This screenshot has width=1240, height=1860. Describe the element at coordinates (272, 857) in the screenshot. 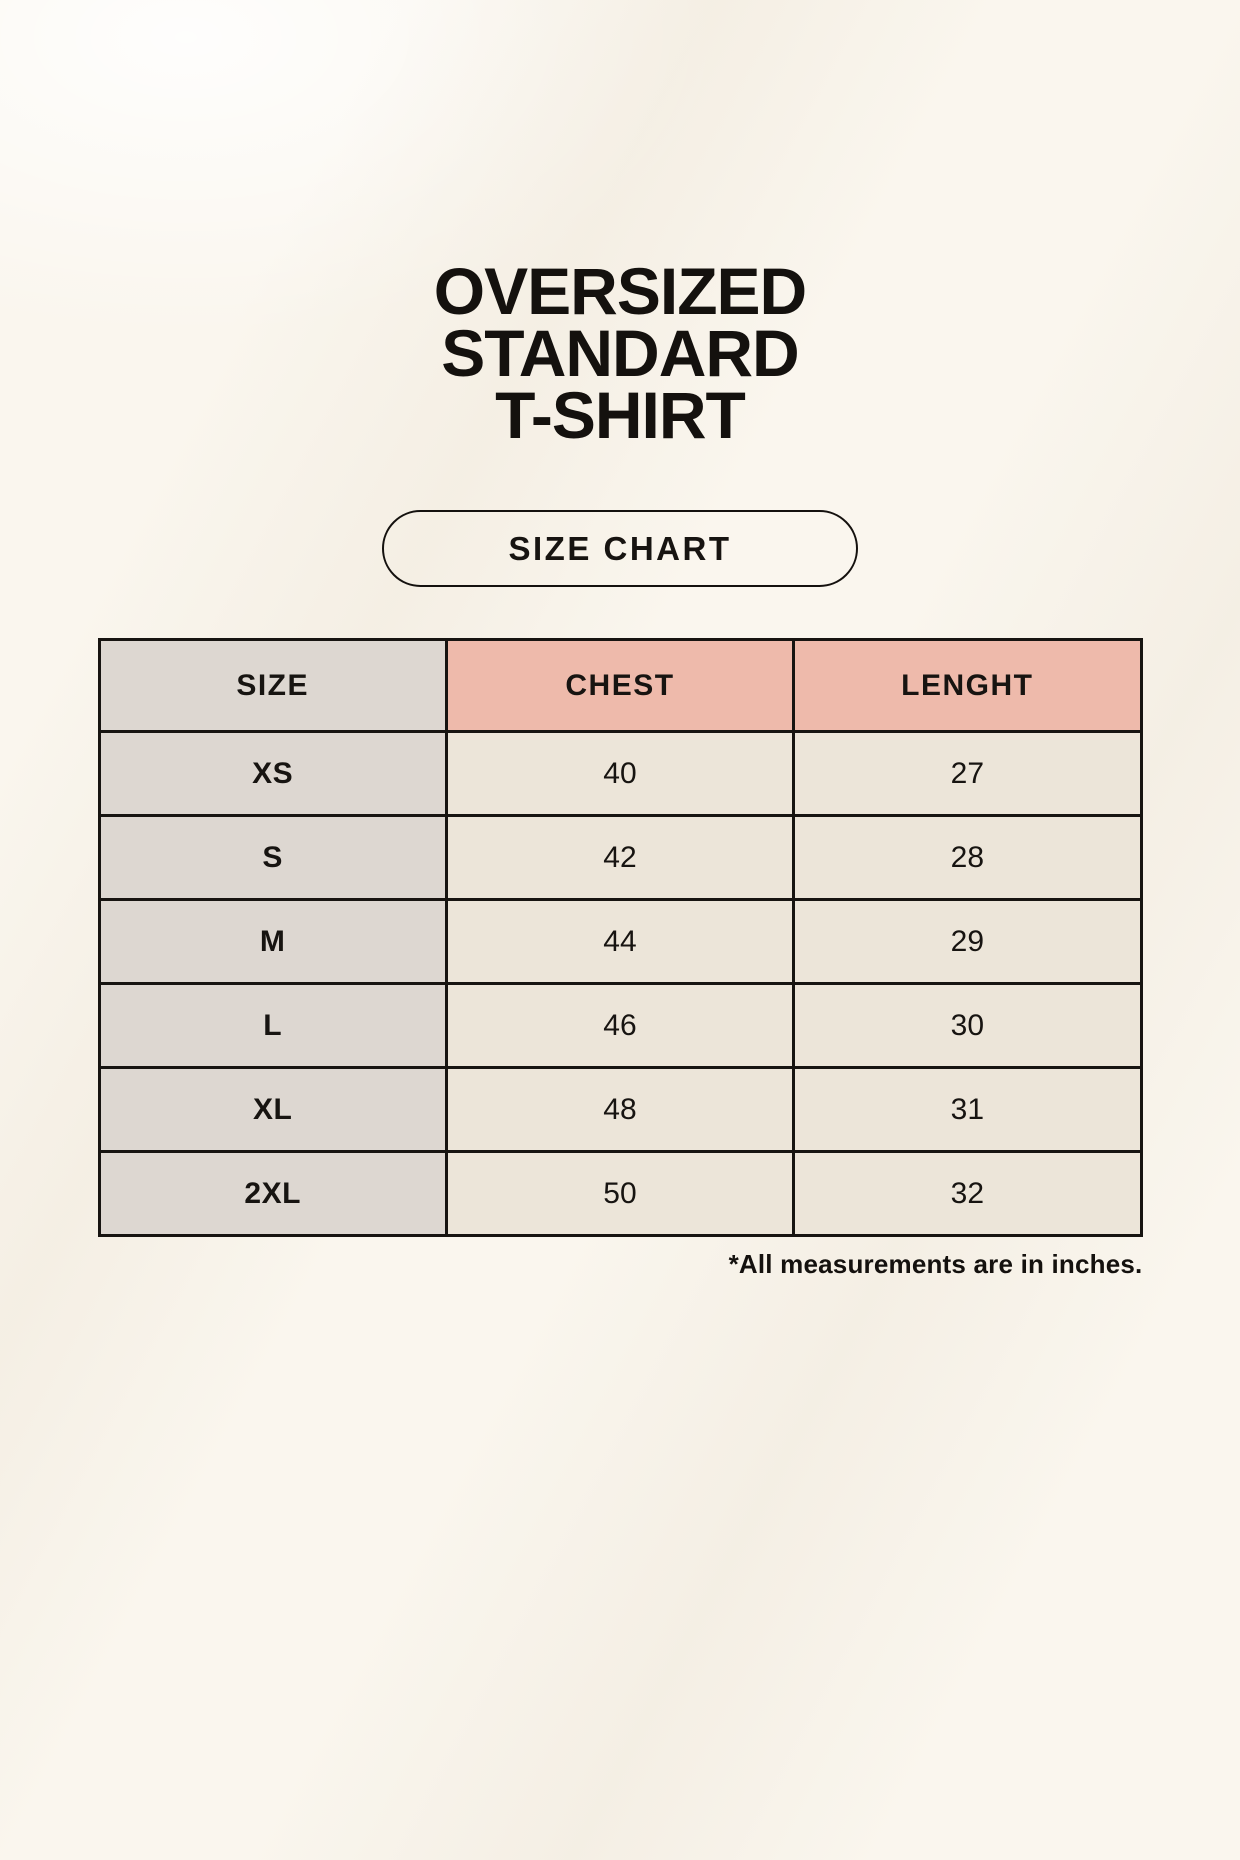

I see `size-label: S` at that location.